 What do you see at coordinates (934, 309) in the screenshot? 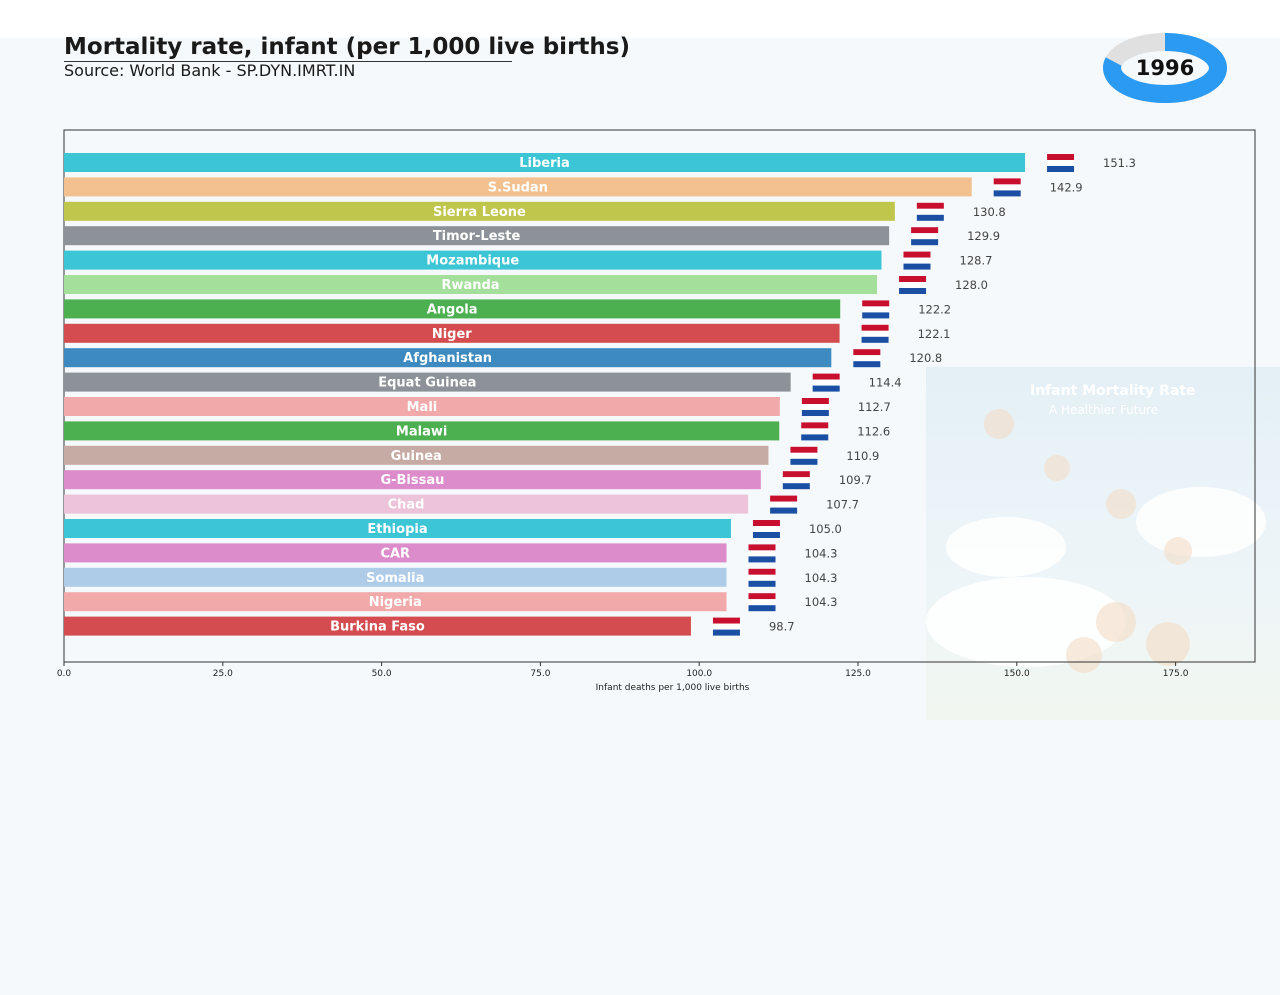
I see `value-label: 122.2` at bounding box center [934, 309].